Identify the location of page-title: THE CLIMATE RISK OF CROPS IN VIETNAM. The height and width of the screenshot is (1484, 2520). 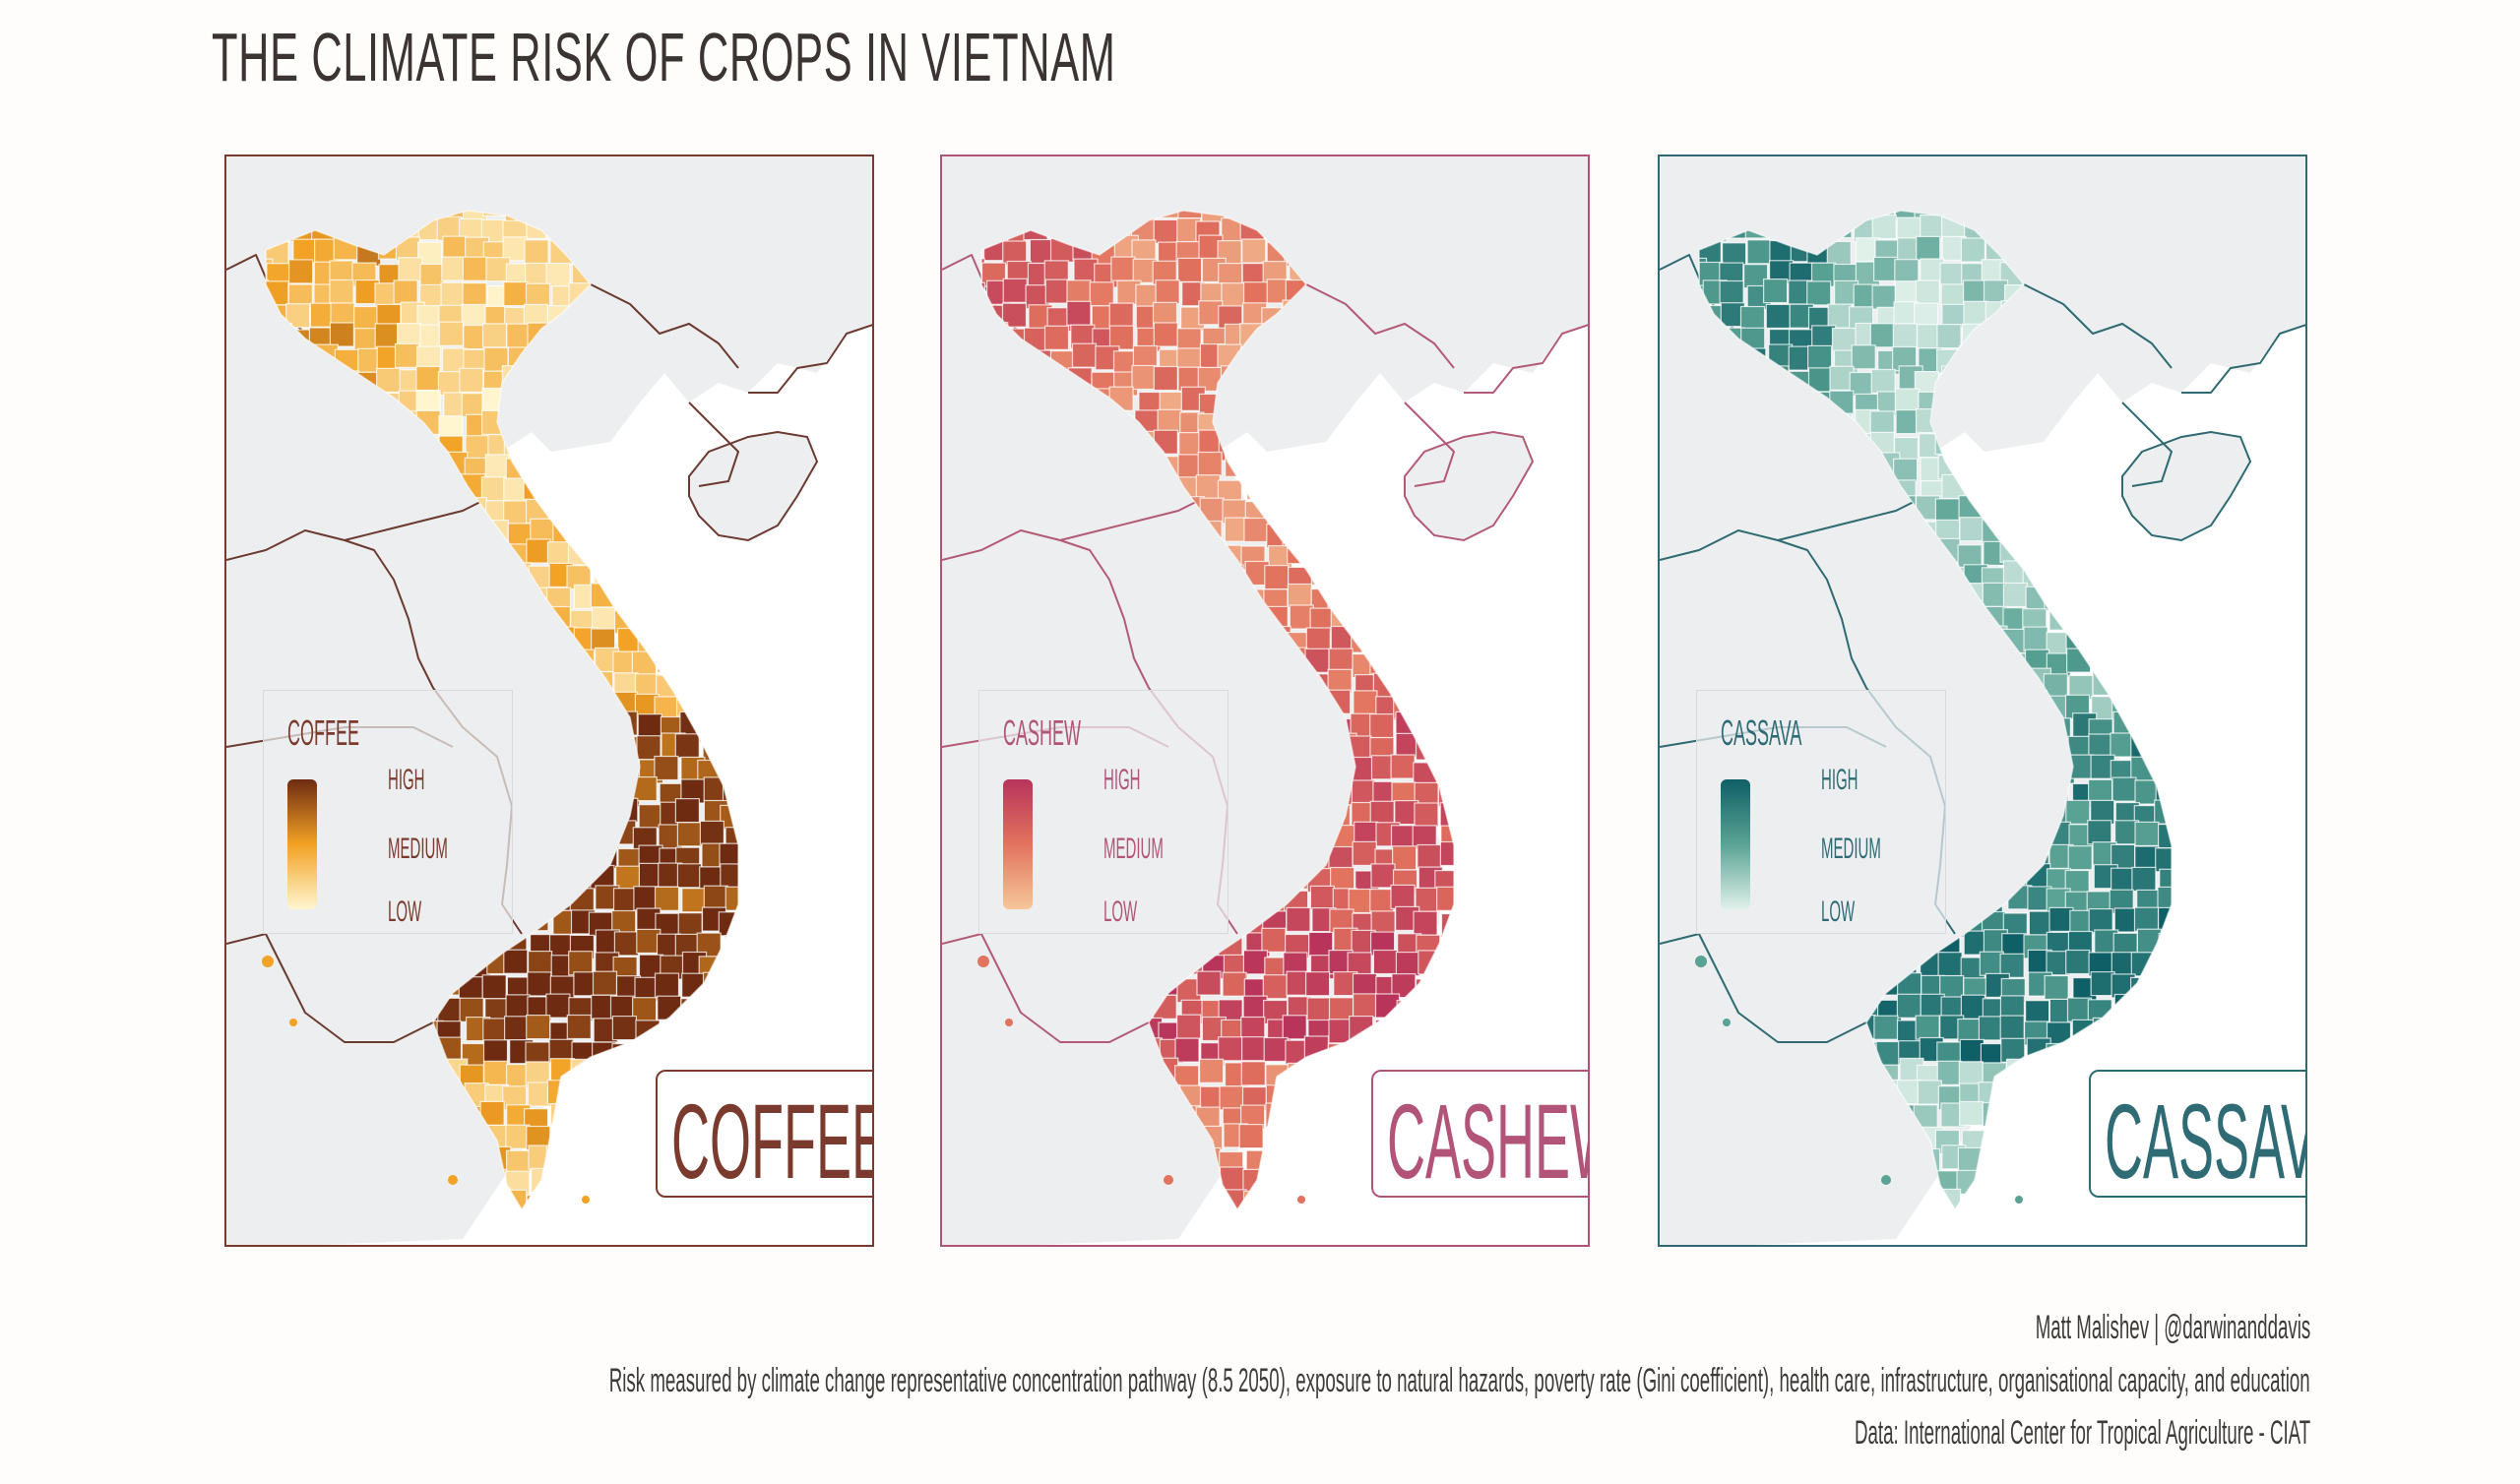
(664, 57).